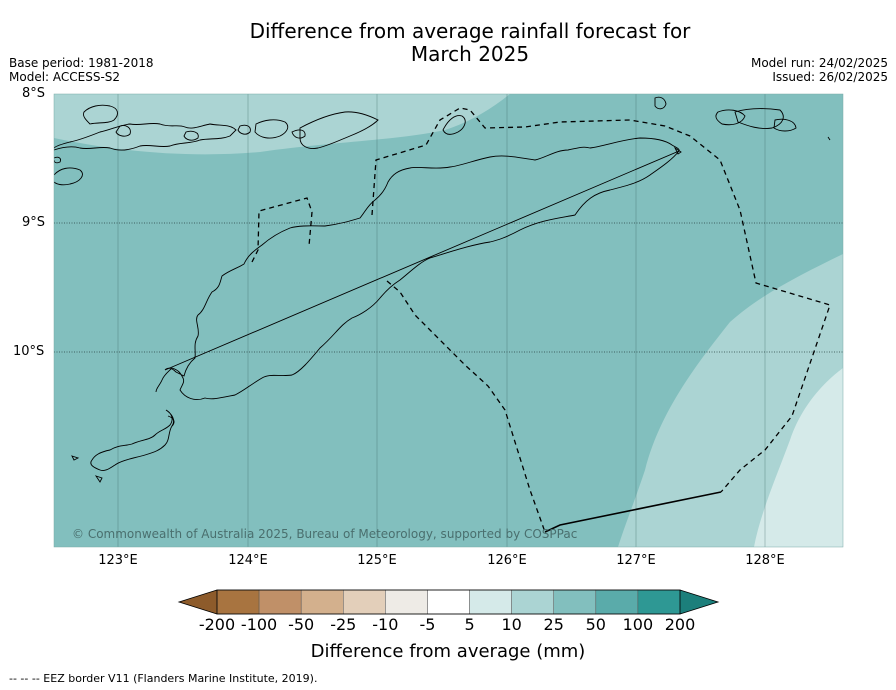 Image resolution: width=896 pixels, height=690 pixels. I want to click on lon-label-127e: 127°E, so click(636, 560).